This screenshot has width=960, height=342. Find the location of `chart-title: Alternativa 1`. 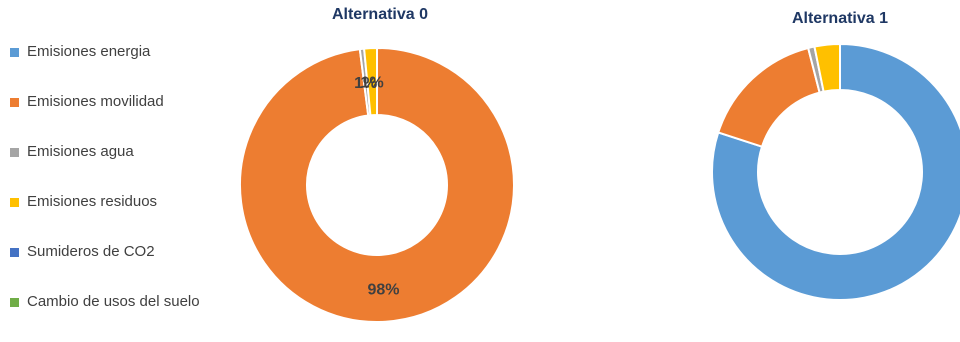

chart-title: Alternativa 1 is located at coordinates (840, 18).